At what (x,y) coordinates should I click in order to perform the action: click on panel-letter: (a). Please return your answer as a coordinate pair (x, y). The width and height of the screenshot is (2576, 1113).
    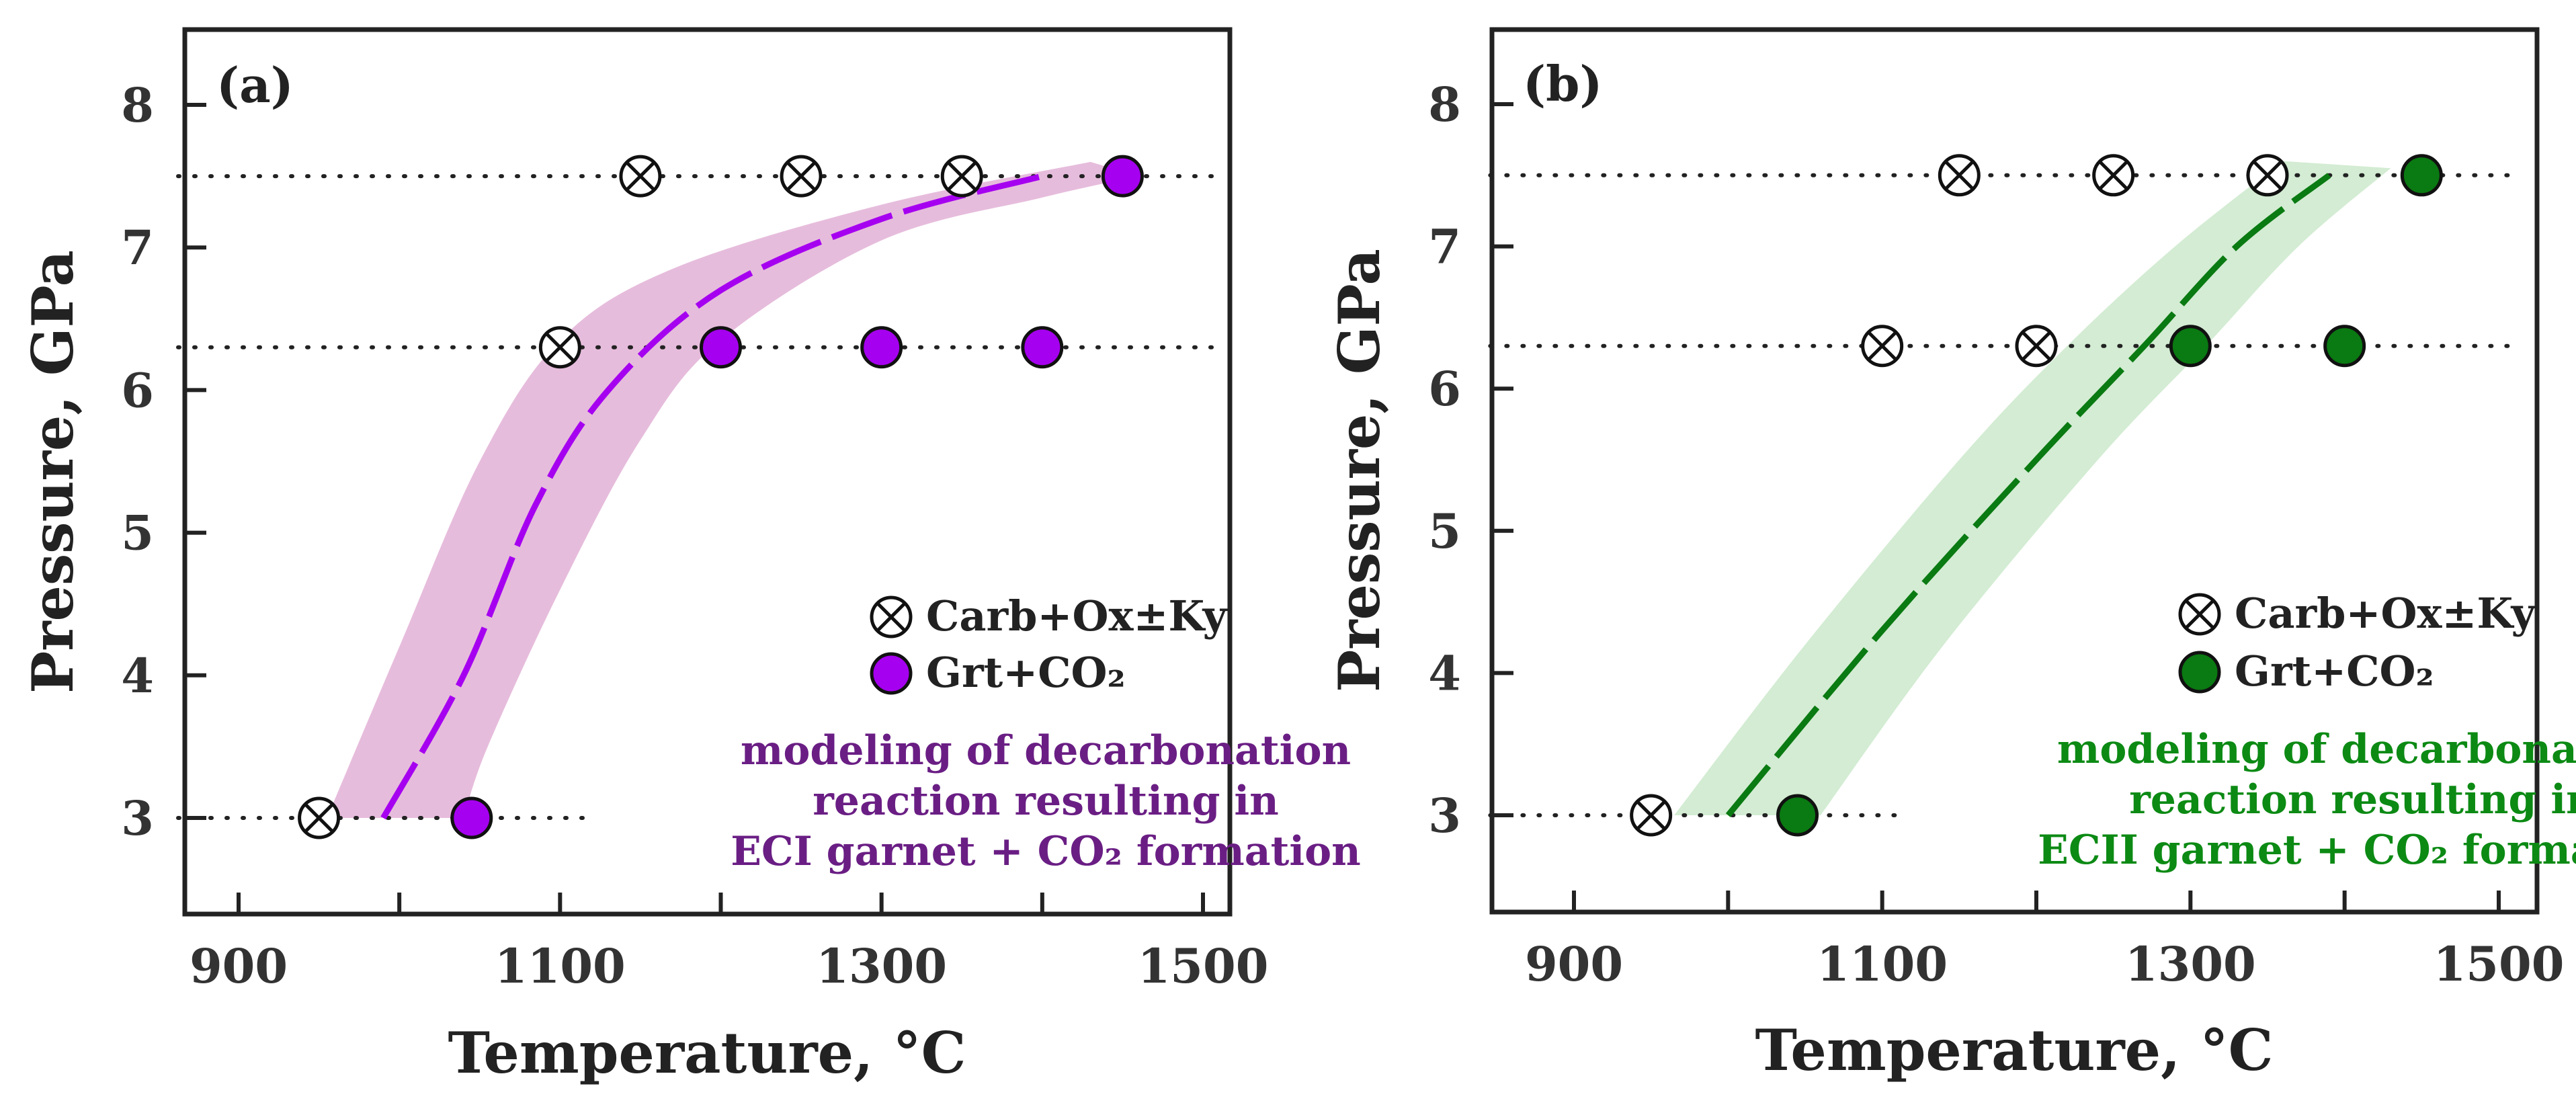
    Looking at the image, I should click on (255, 85).